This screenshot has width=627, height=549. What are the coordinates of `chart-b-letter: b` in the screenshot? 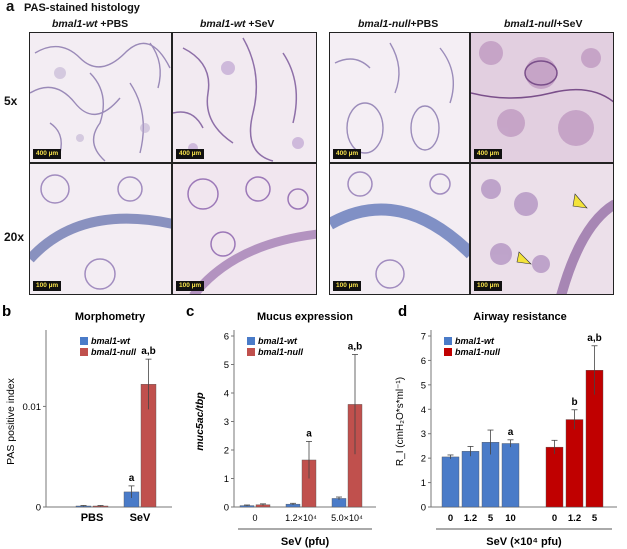 It's located at (6, 311).